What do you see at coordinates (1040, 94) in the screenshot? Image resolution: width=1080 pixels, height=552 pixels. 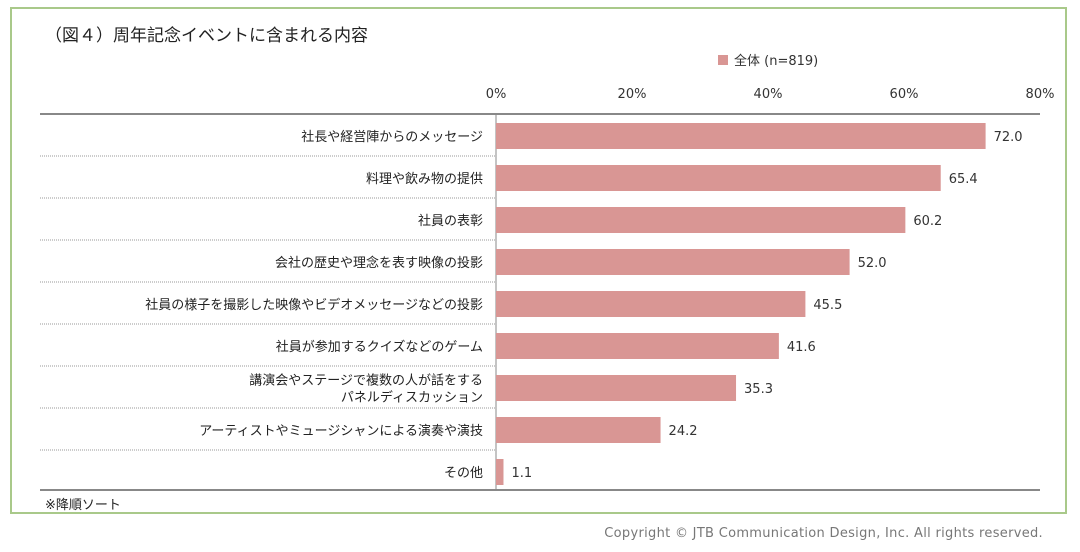 I see `x-tick-label: 80%` at bounding box center [1040, 94].